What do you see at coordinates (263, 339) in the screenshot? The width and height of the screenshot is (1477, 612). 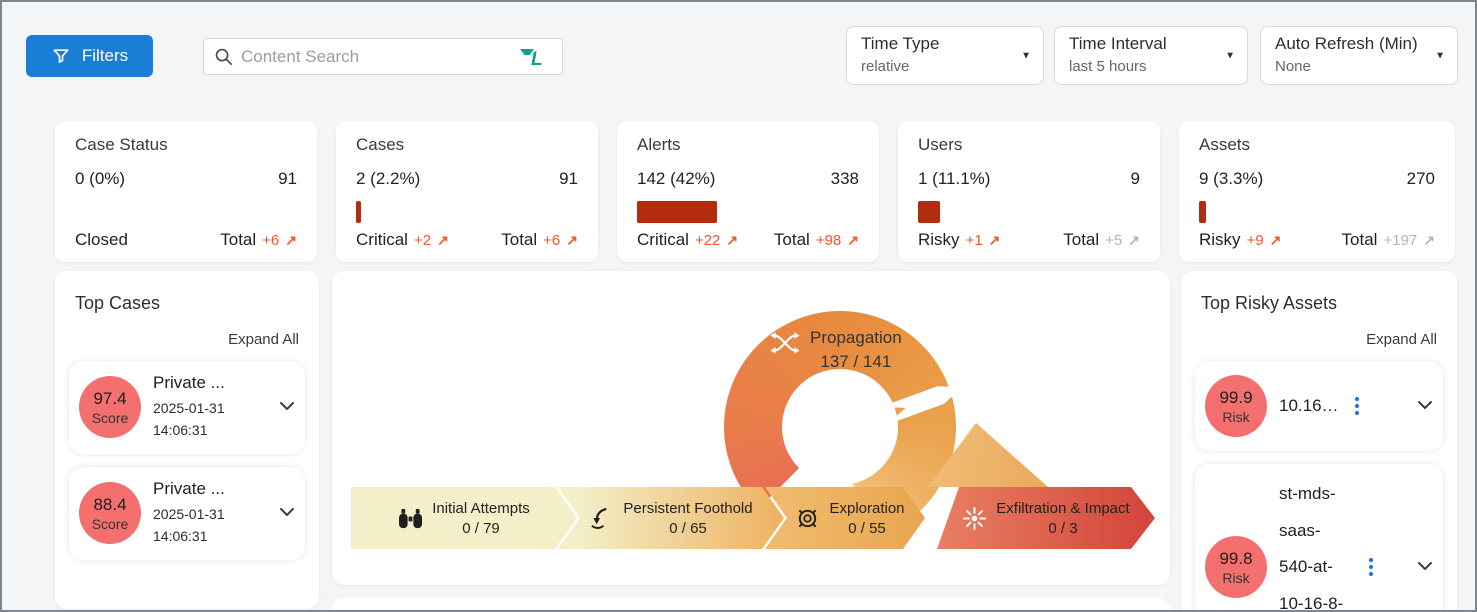 I see `top-cases-expand-all: Expand All` at bounding box center [263, 339].